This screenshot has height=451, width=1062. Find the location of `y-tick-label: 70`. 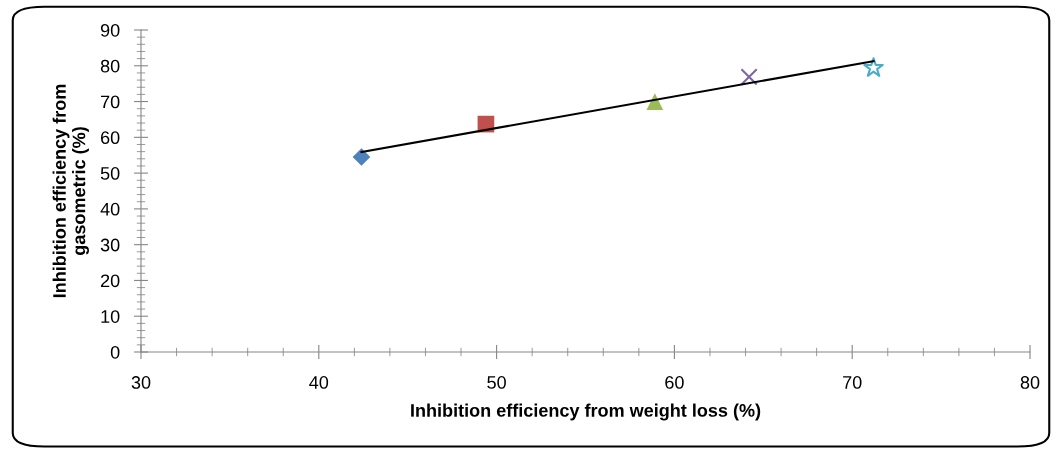

y-tick-label: 70 is located at coordinates (110, 102).